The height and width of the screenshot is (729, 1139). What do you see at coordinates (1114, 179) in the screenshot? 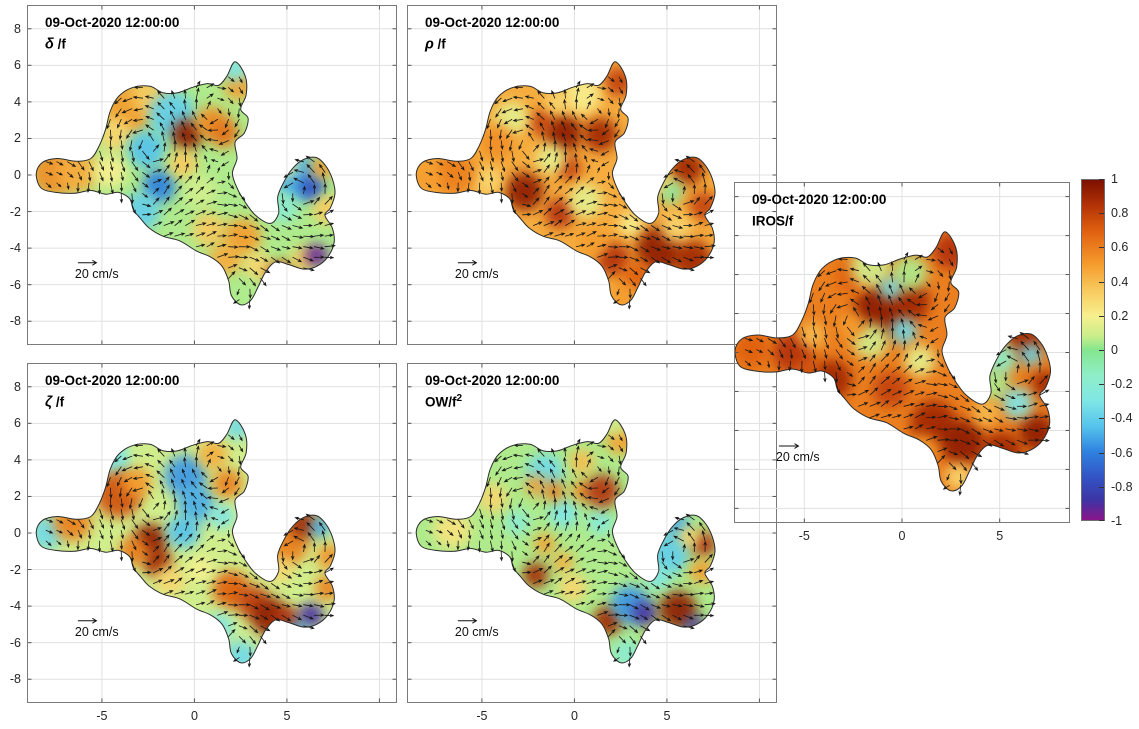
I see `colorbar-tick-label: 1` at bounding box center [1114, 179].